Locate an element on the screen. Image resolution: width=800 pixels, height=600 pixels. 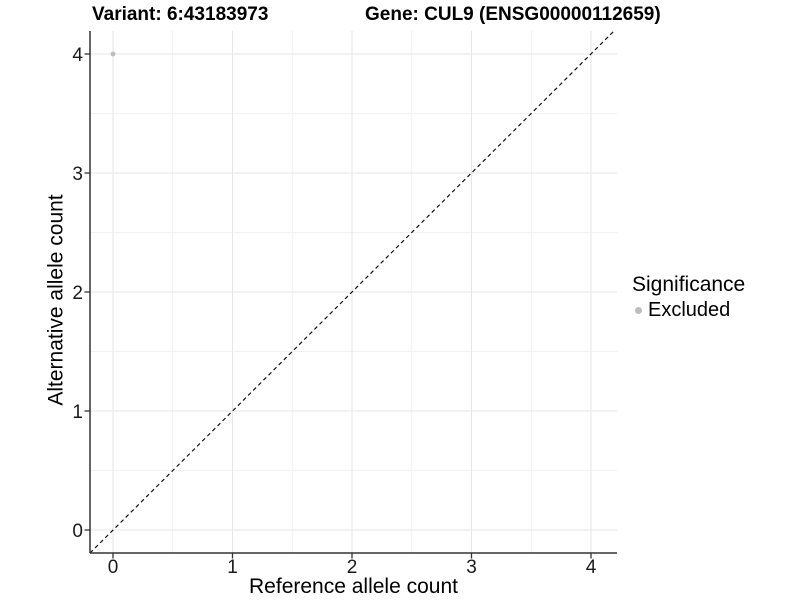
legend-item-excluded: Excluded is located at coordinates (688, 310).